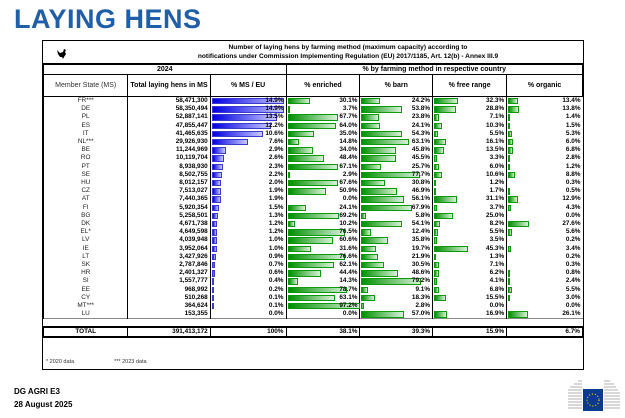  What do you see at coordinates (276, 224) in the screenshot?
I see `ms_eu-value: 1.2%` at bounding box center [276, 224].